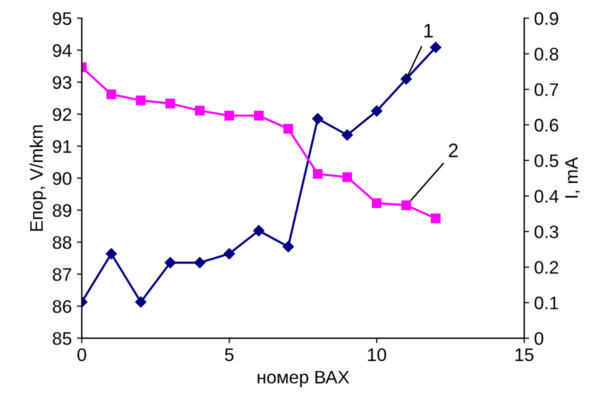  What do you see at coordinates (546, 231) in the screenshot?
I see `y2-tick-label: 0.3` at bounding box center [546, 231].